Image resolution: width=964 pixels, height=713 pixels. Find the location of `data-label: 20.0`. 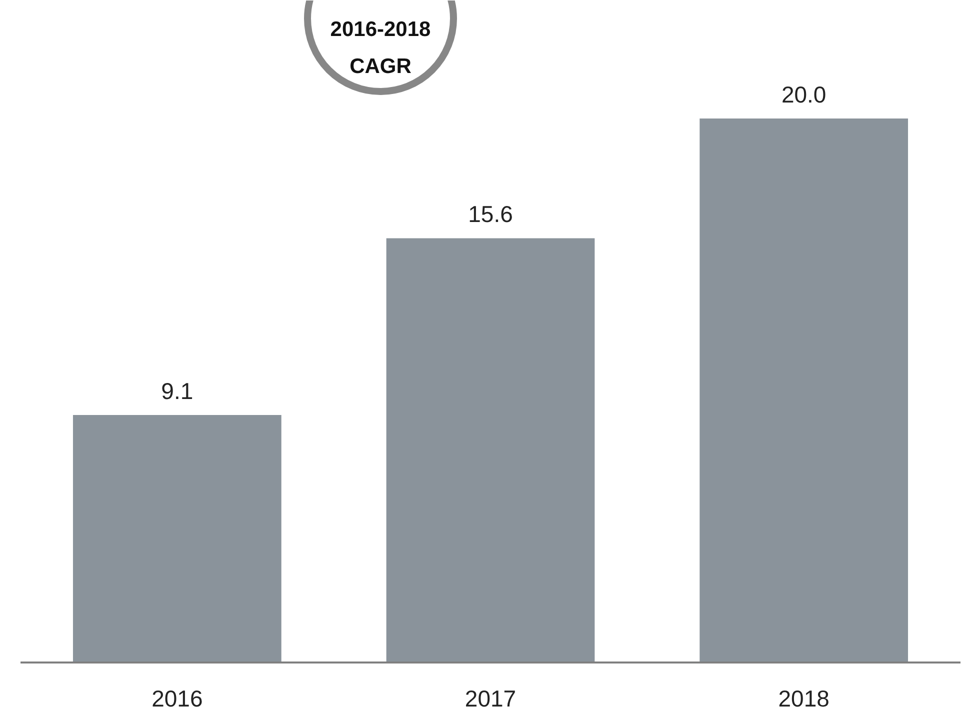

data-label: 20.0 is located at coordinates (803, 95).